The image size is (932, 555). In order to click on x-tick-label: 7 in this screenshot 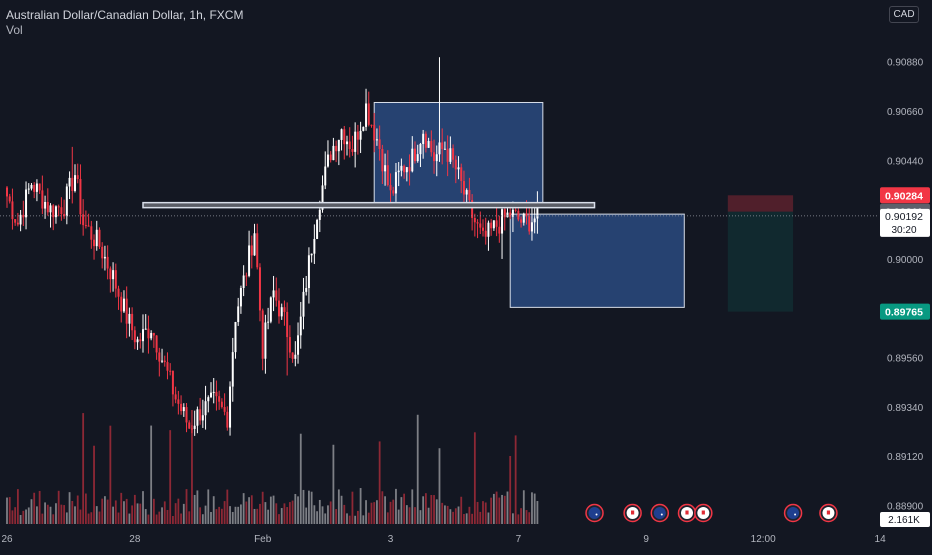, I will do `click(519, 539)`.